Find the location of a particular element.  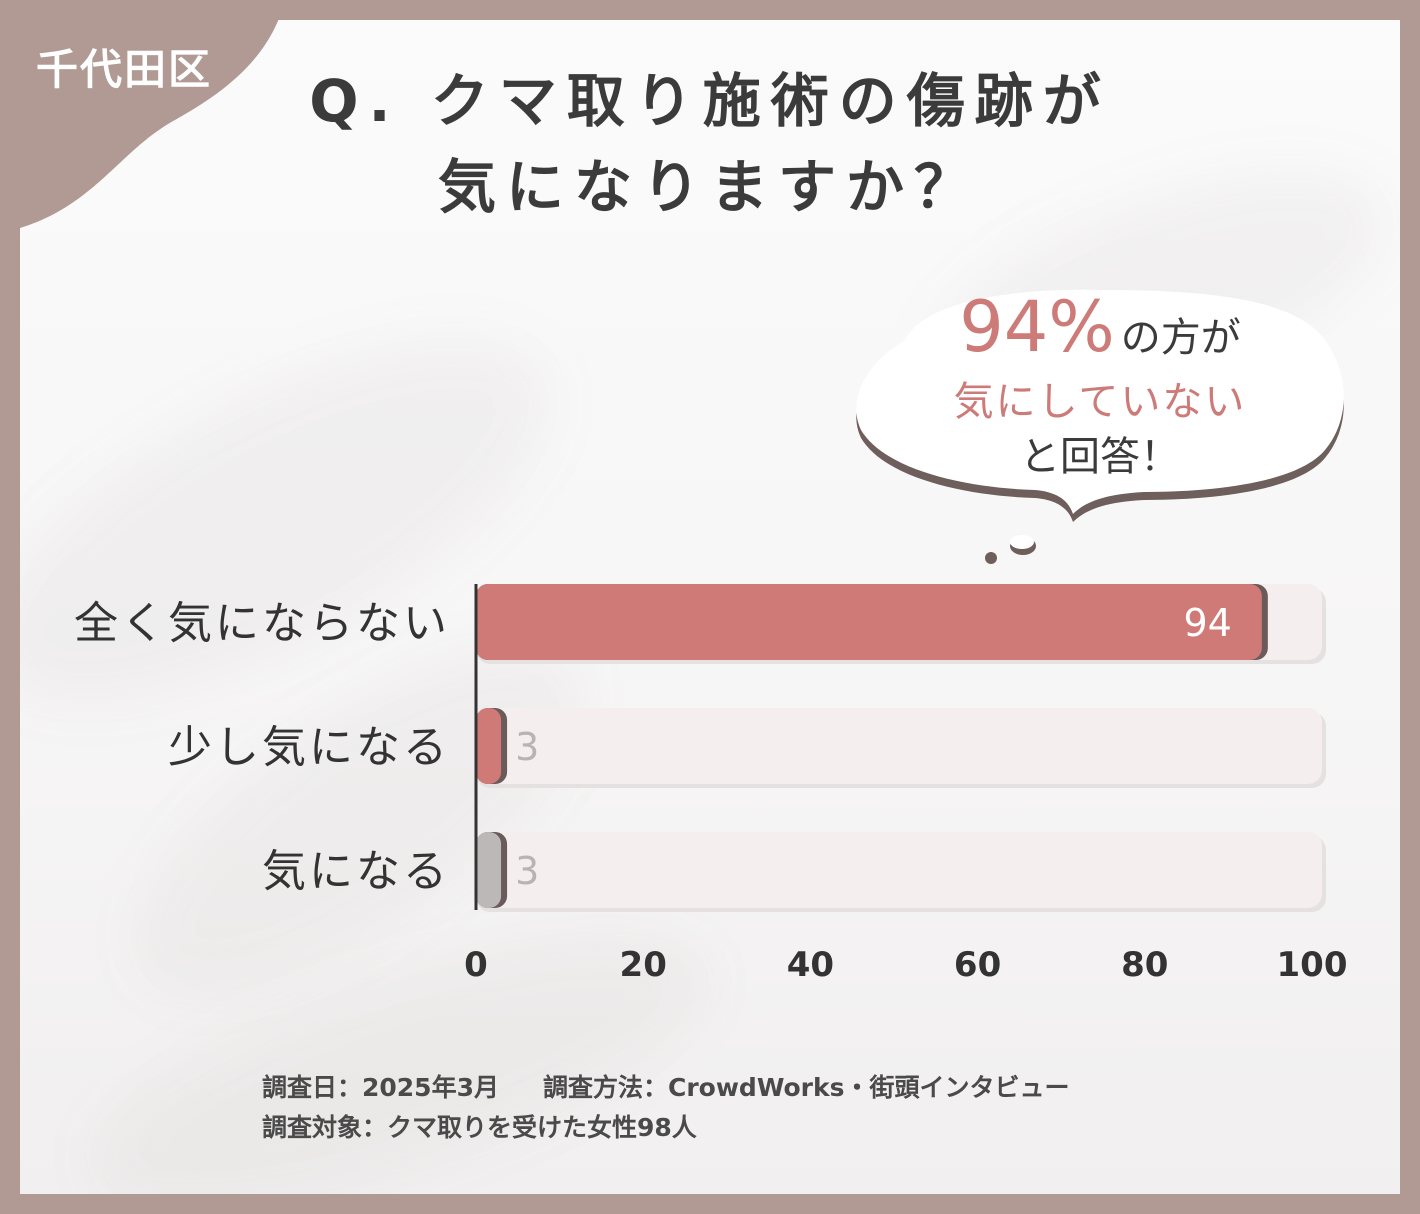

callout-text: 94% の方が 気にしていない と回答！ is located at coordinates (1100, 387).